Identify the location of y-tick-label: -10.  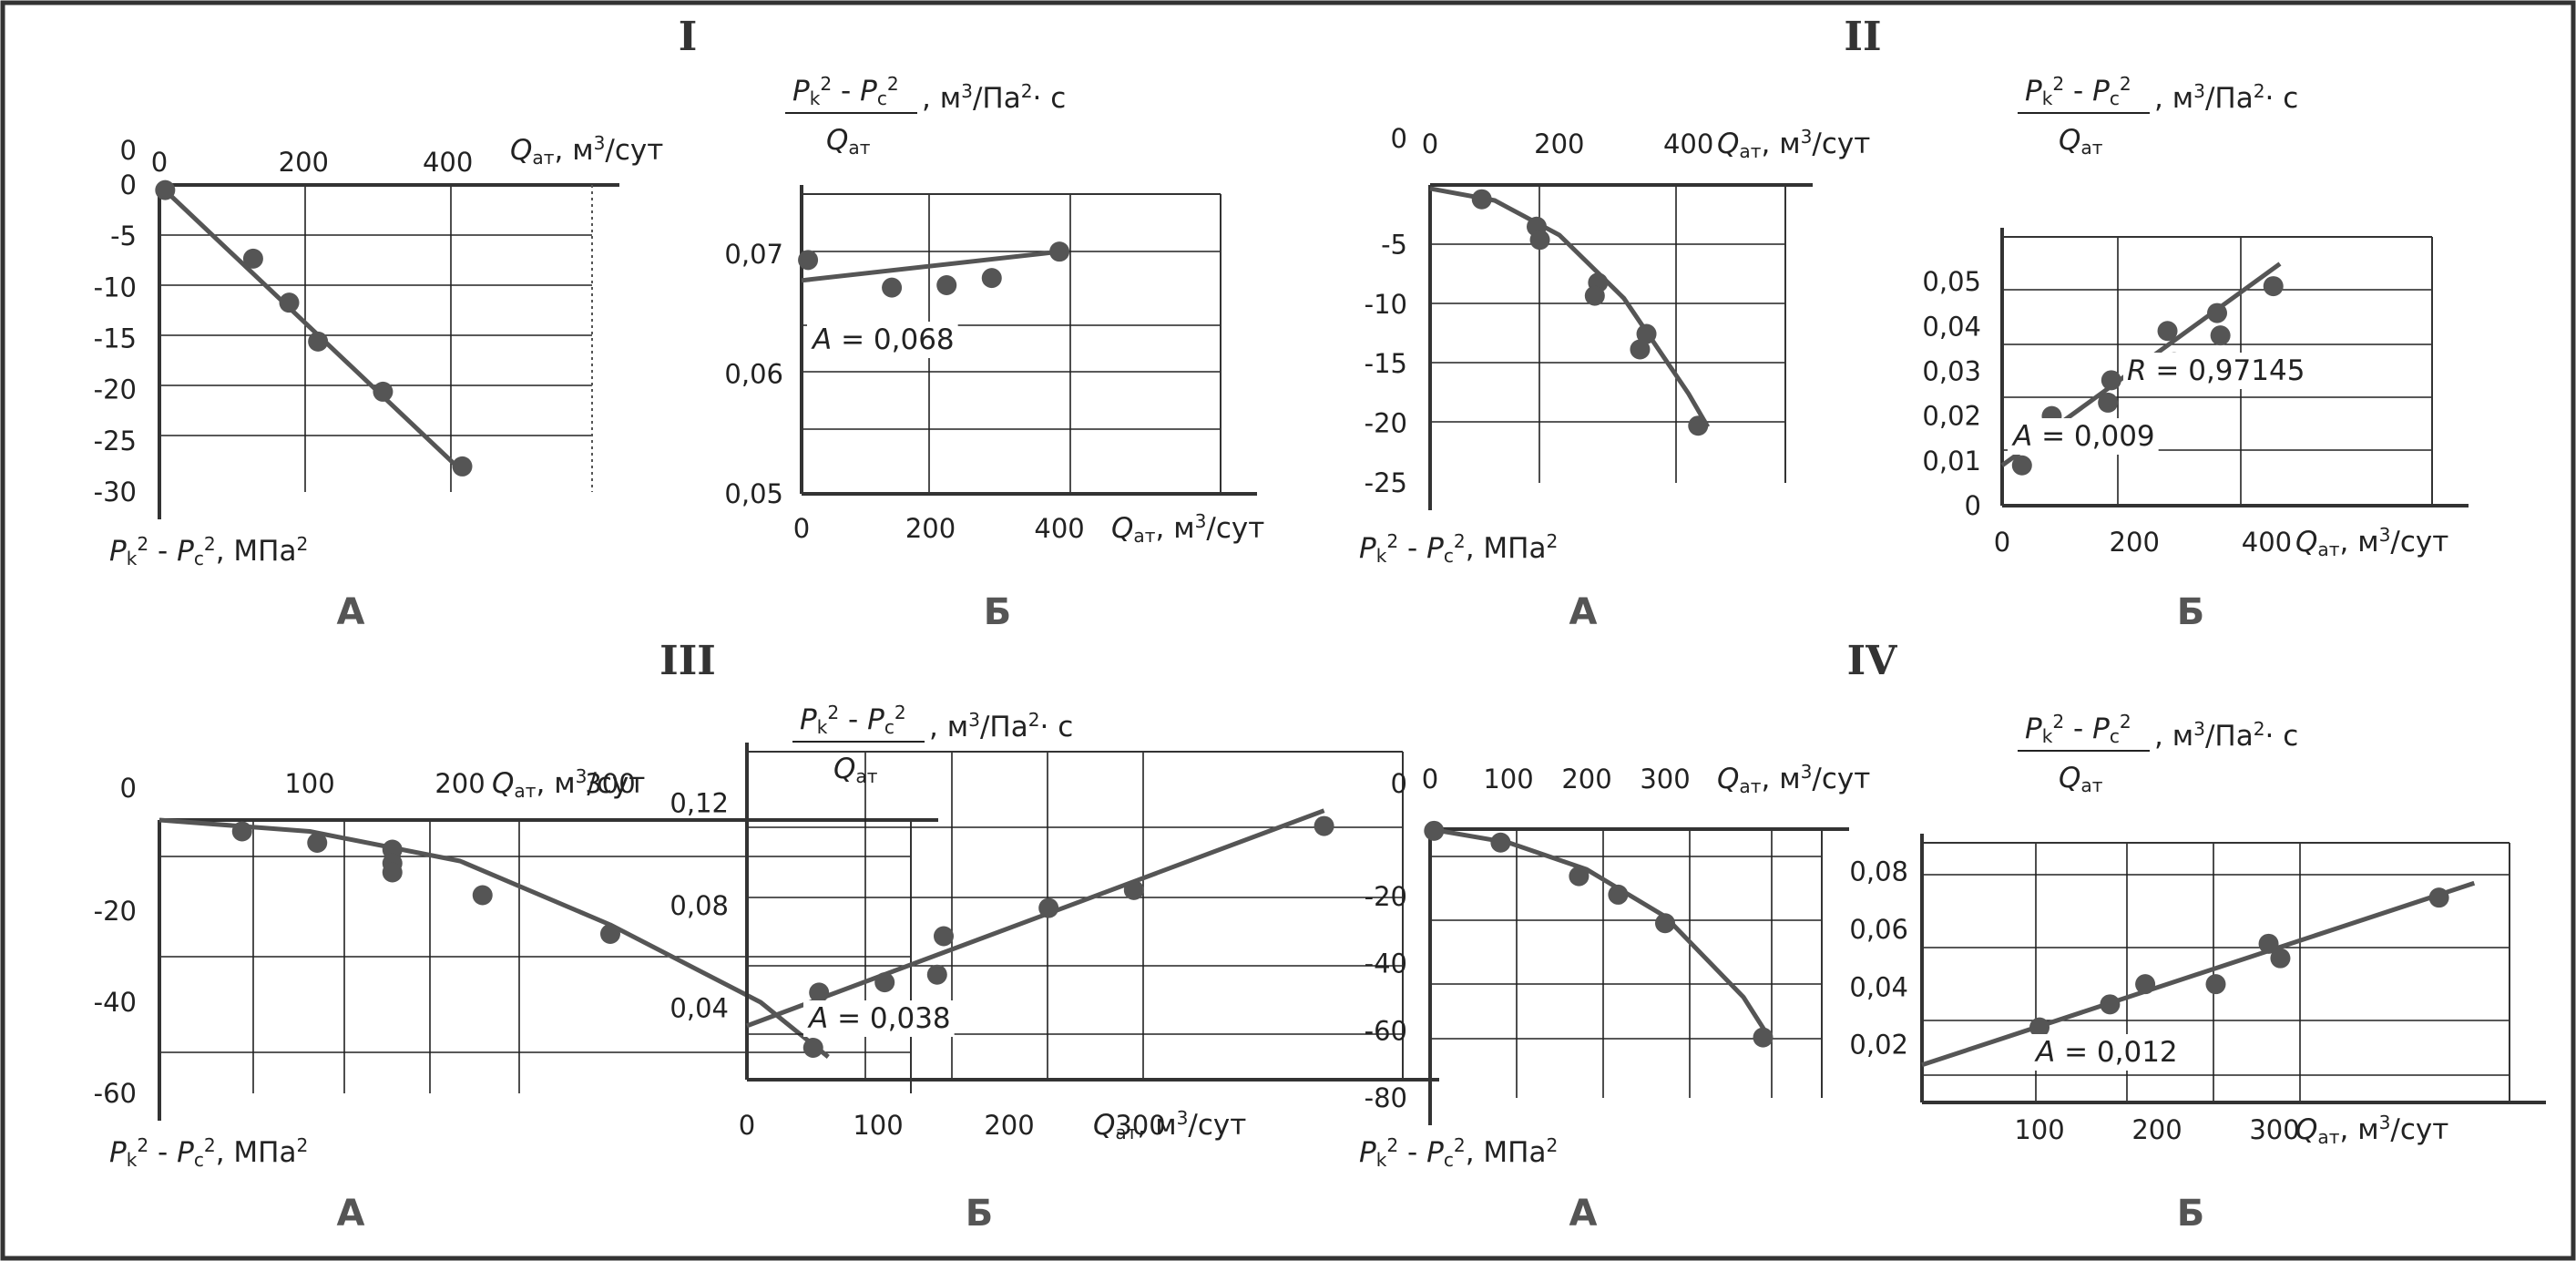
(116, 287).